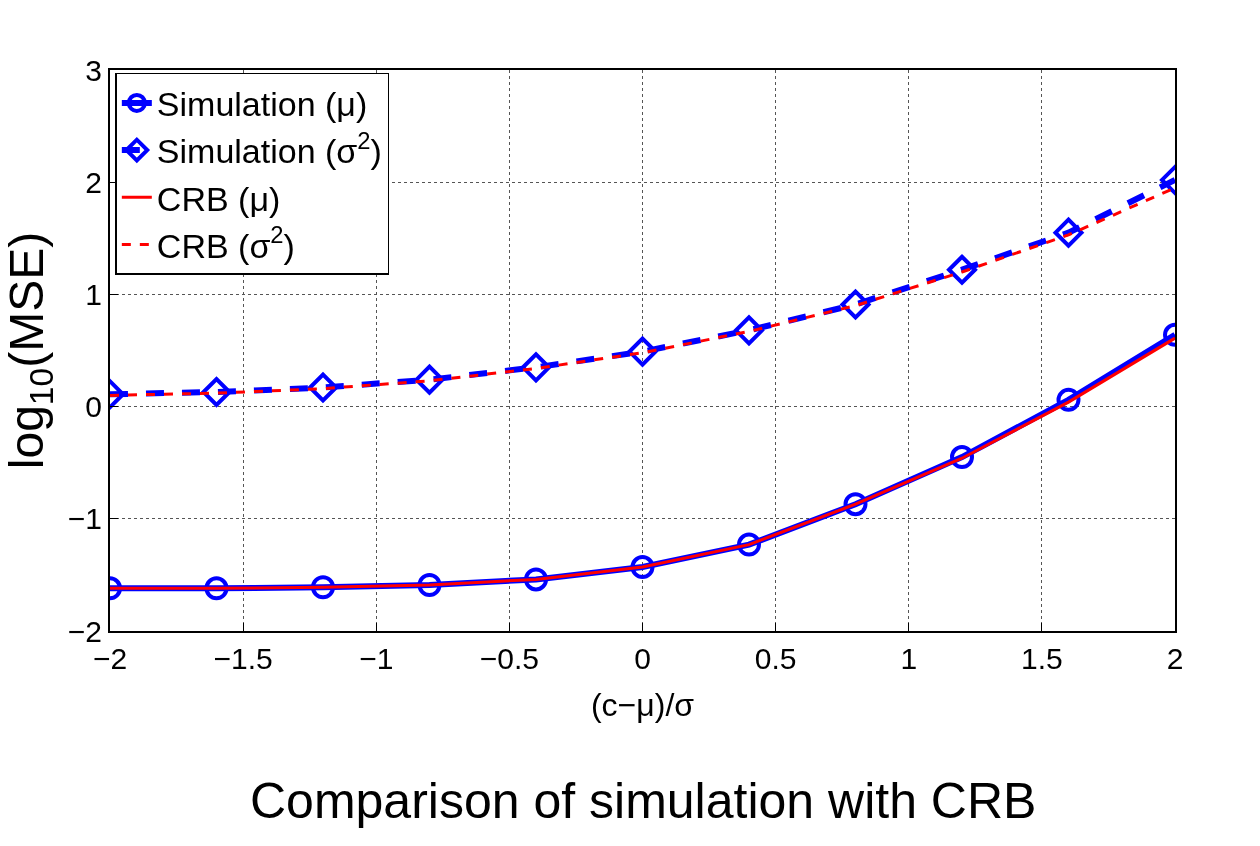 Image resolution: width=1260 pixels, height=846 pixels. I want to click on y-tick-label: 1, so click(93, 294).